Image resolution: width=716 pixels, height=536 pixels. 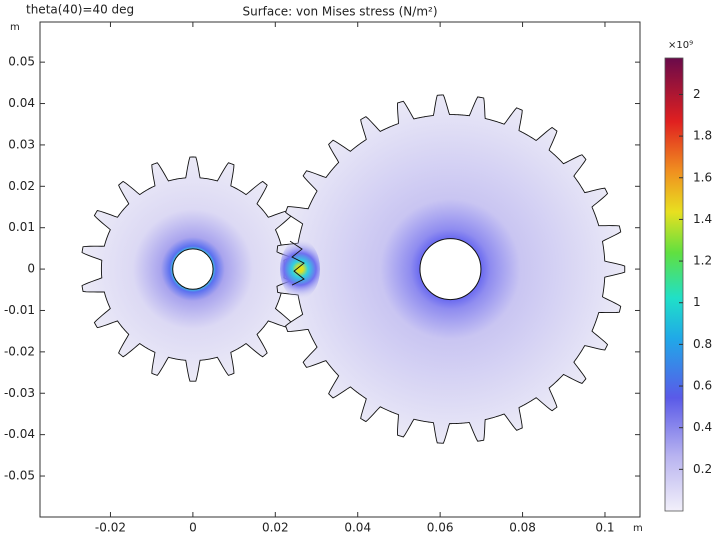 I want to click on colorbar-tick-label: 1, so click(x=697, y=302).